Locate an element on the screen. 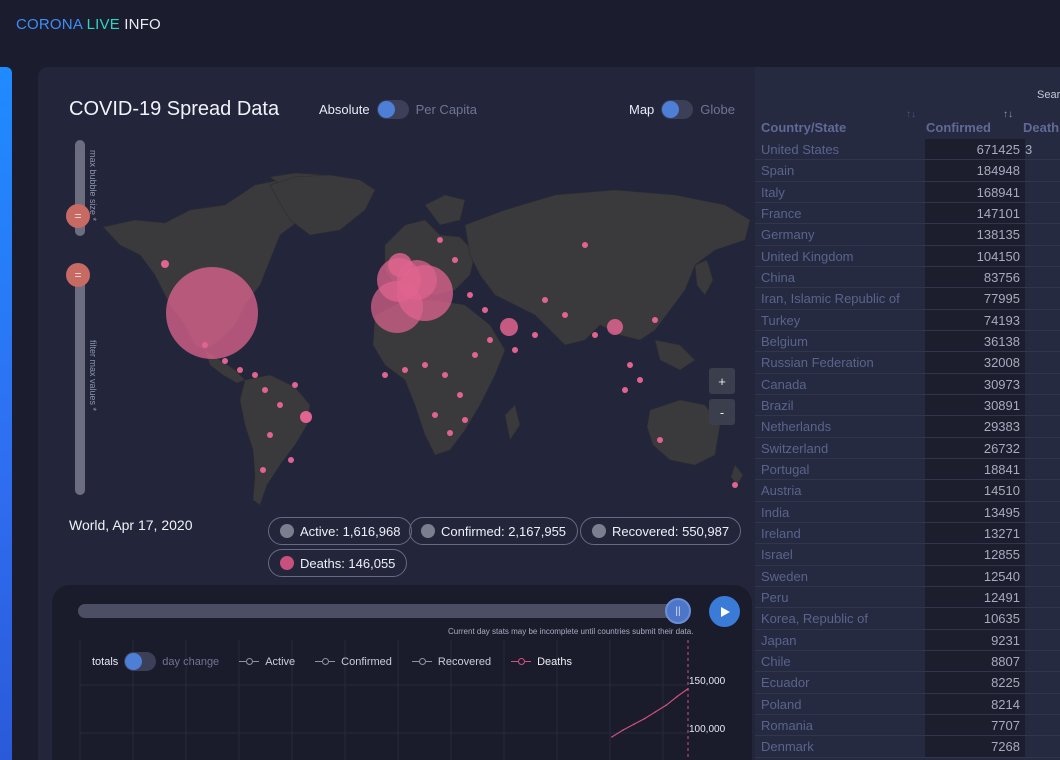 The height and width of the screenshot is (760, 1060). legend-recovered: Recovered is located at coordinates (451, 661).